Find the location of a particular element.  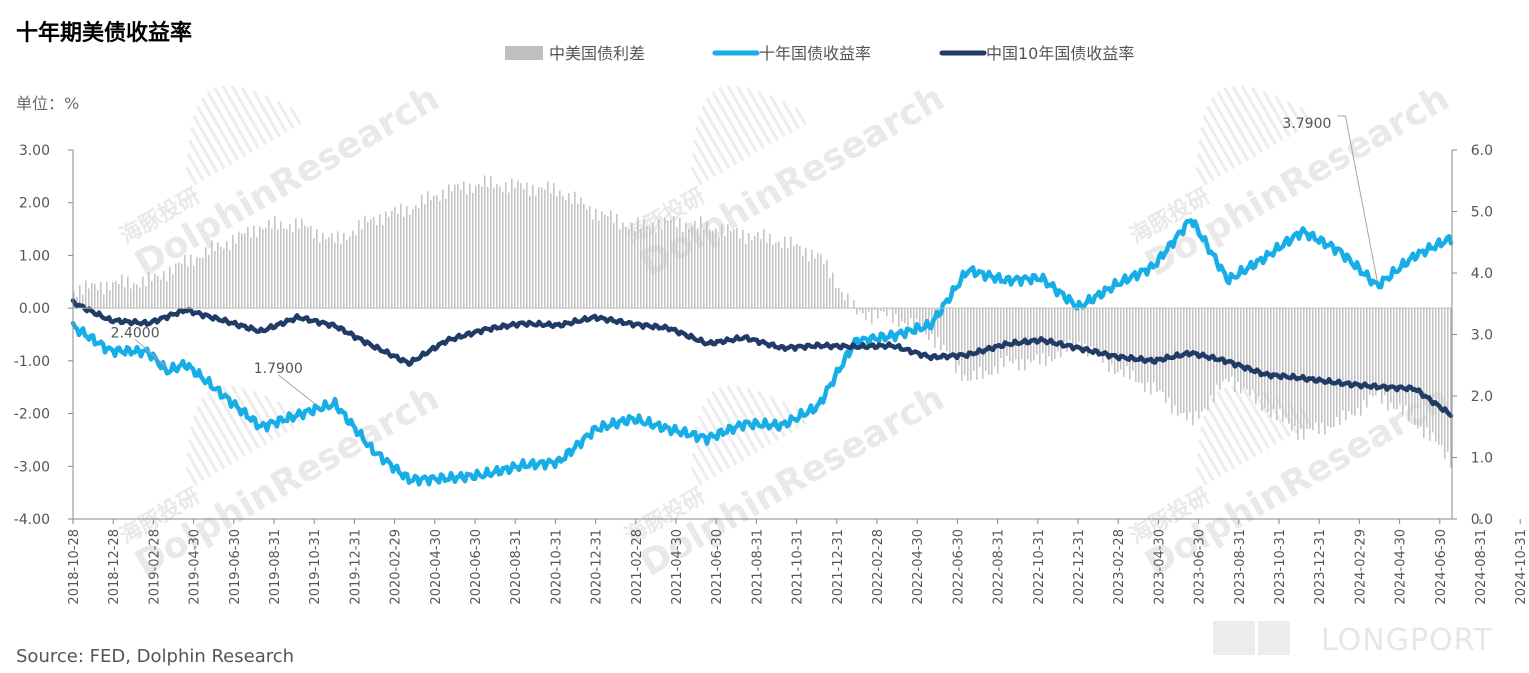

annotation-label: 3.7900 is located at coordinates (1306, 124).